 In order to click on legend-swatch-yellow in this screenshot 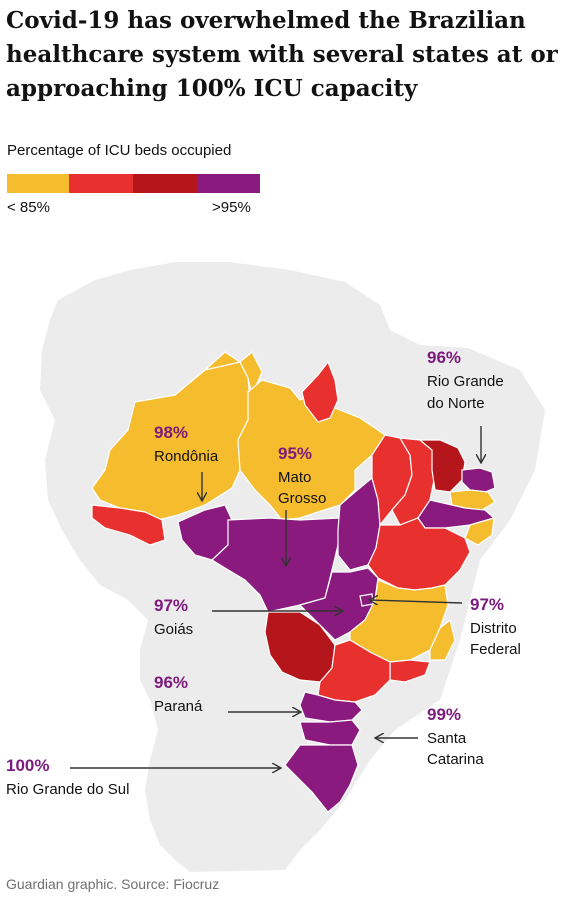, I will do `click(38, 183)`.